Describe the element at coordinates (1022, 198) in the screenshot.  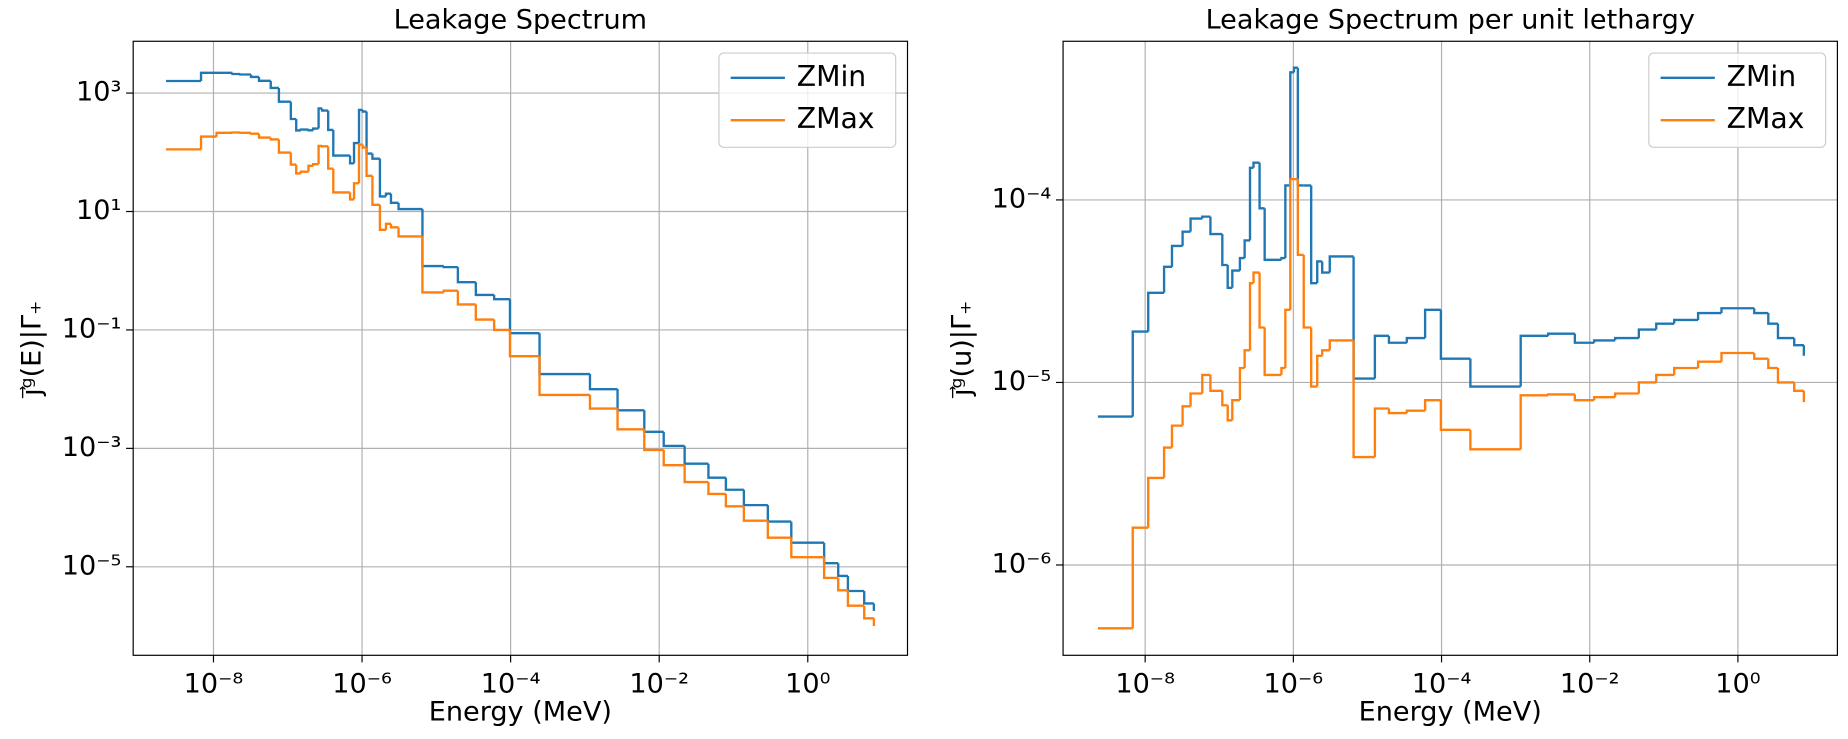
I see `y-tick-label: 10⁻⁴` at that location.